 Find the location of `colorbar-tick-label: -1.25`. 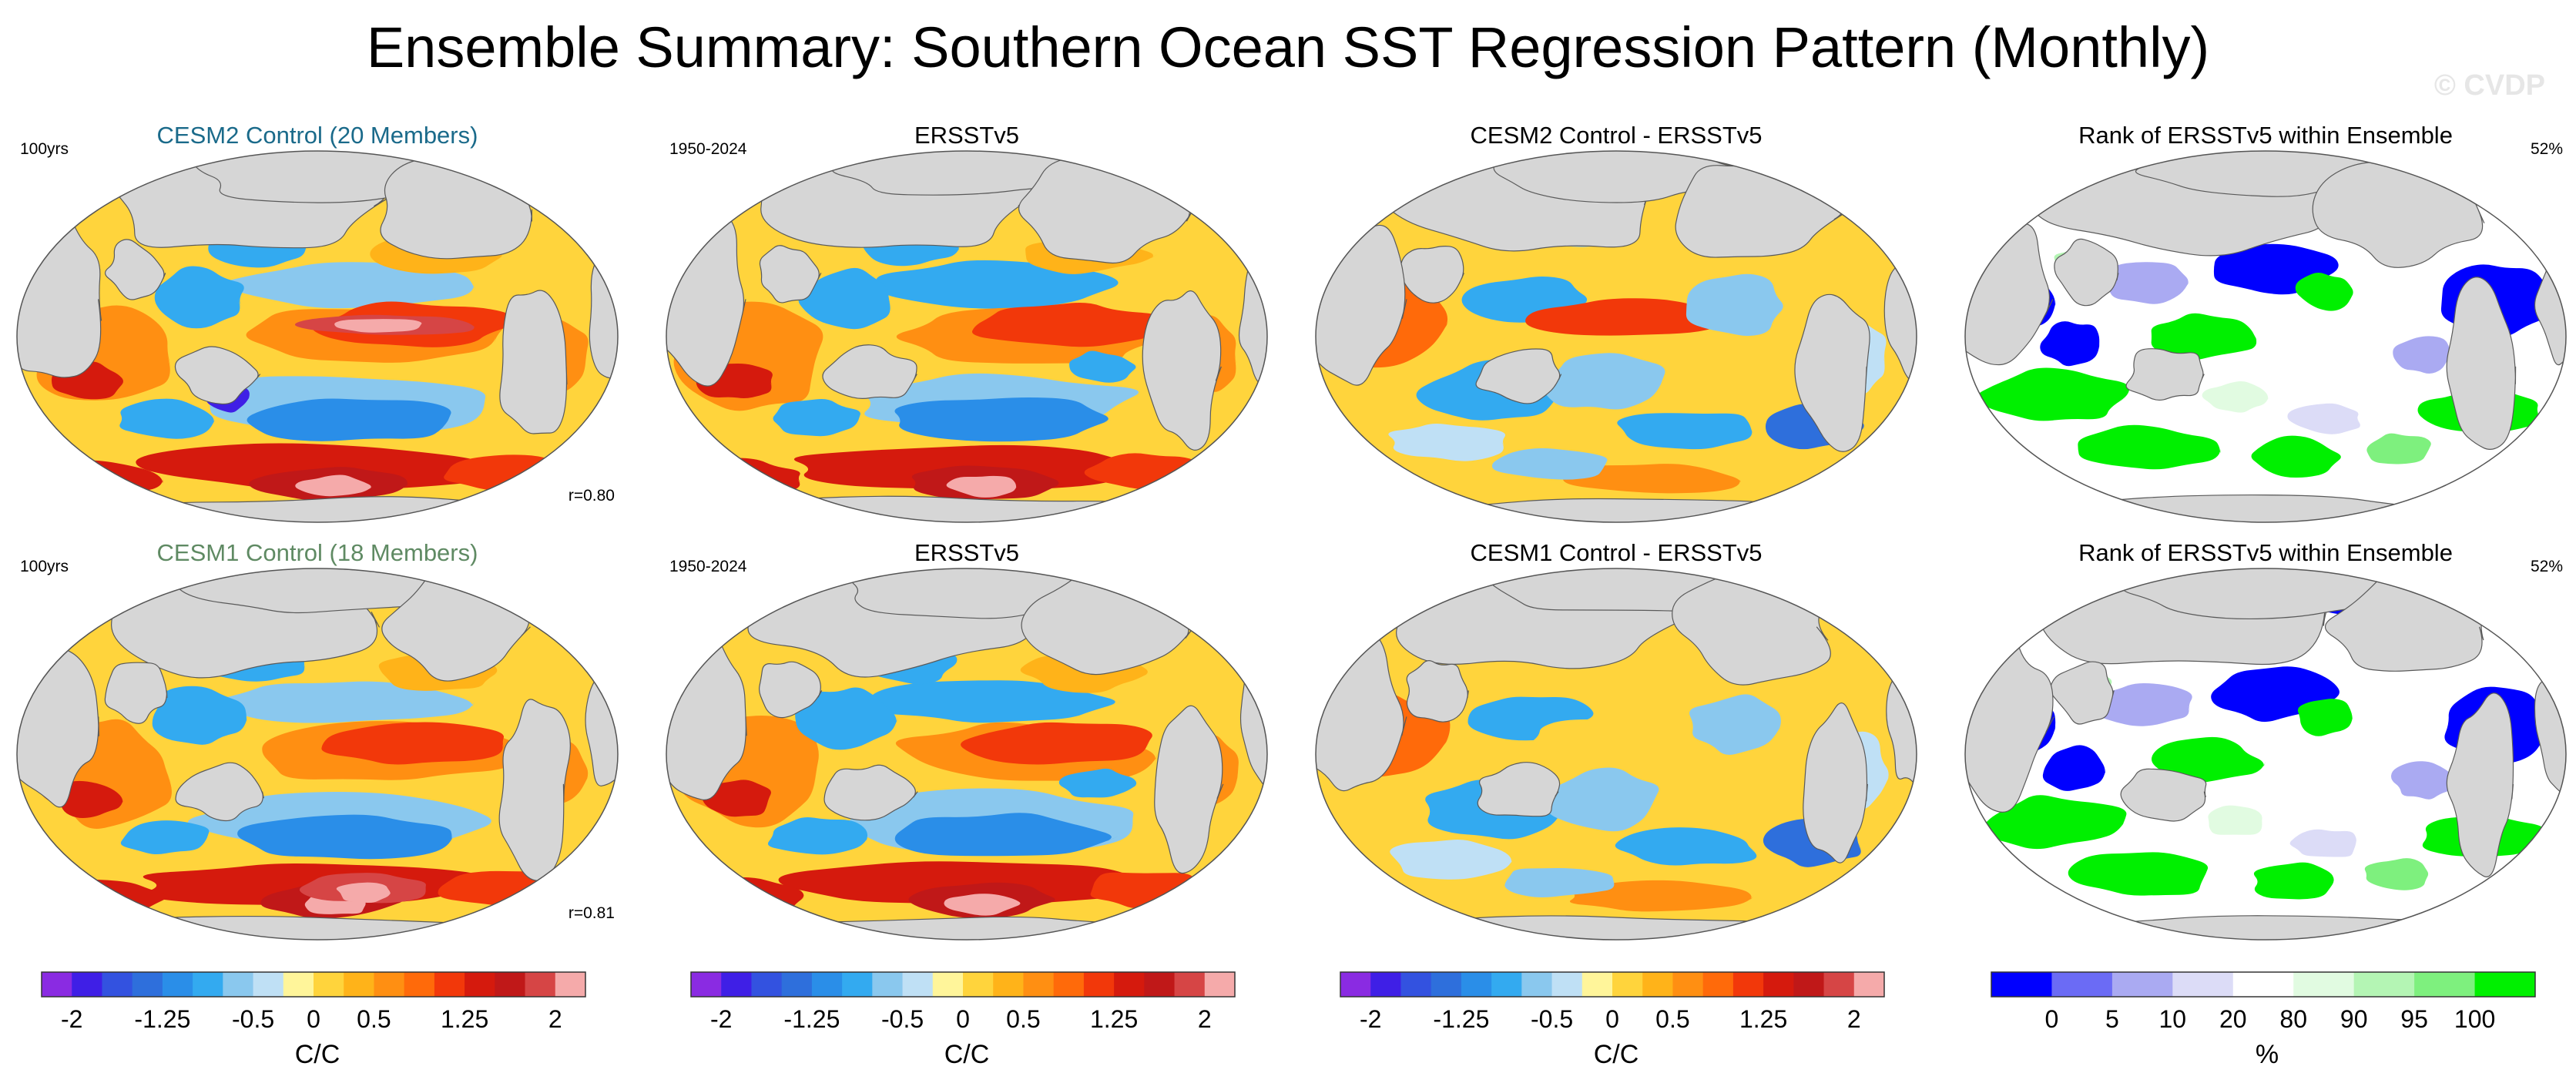

colorbar-tick-label: -1.25 is located at coordinates (162, 1019).